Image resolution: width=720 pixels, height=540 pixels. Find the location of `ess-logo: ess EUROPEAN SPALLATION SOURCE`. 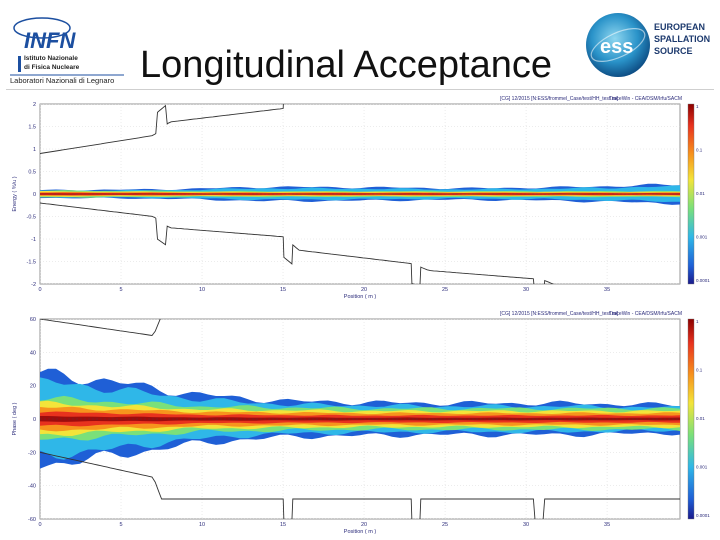

ess-logo: ess EUROPEAN SPALLATION SOURCE is located at coordinates (648, 45).